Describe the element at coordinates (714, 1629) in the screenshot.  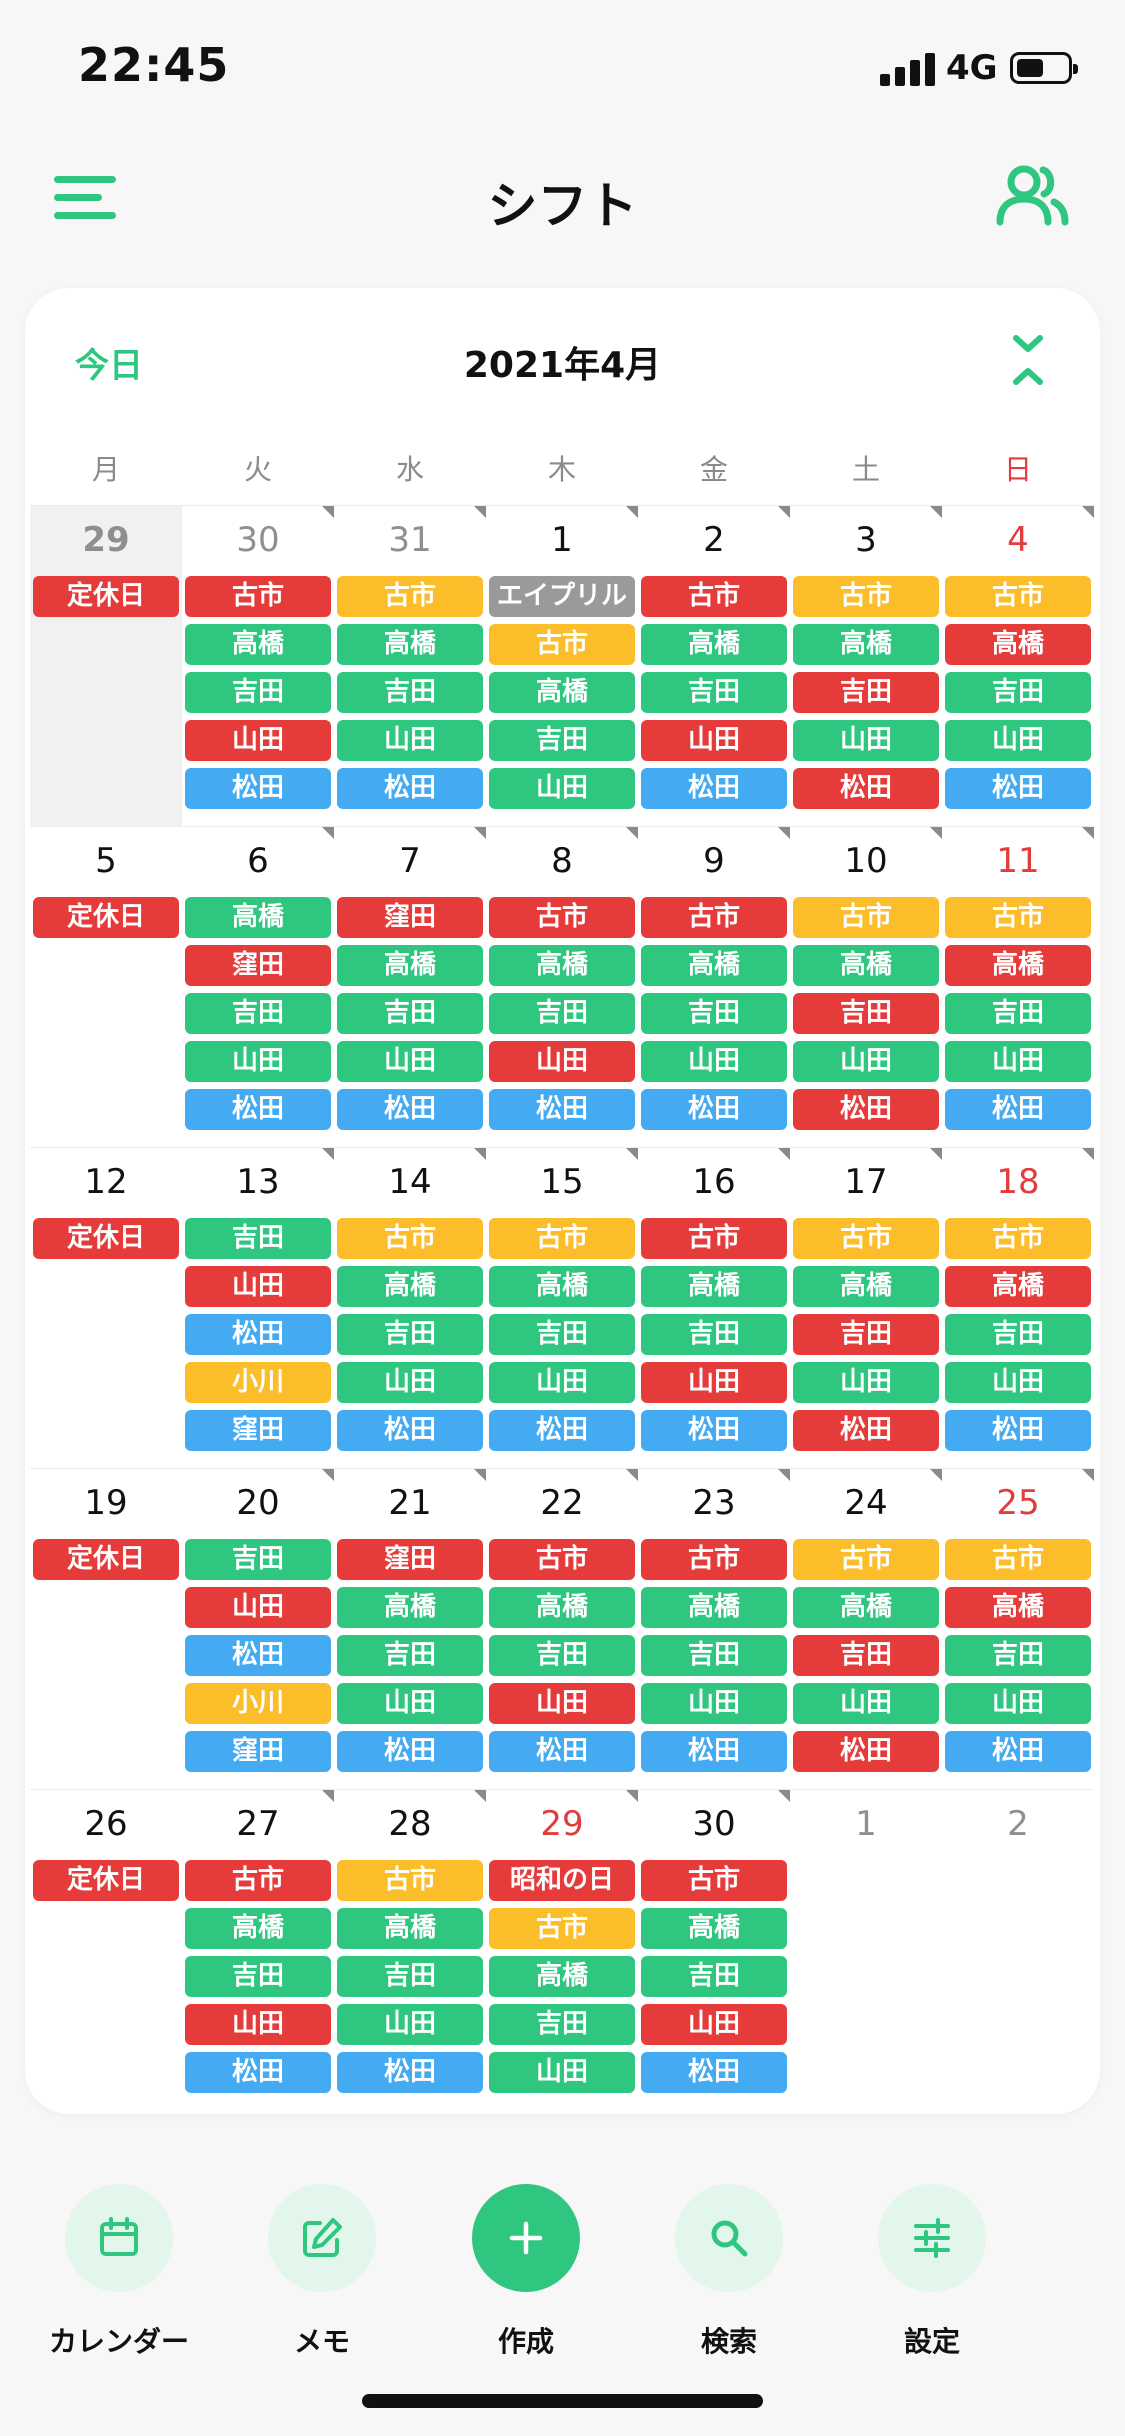
I see `day-cell: 23 古市 高橋 吉田 山田 松田` at that location.